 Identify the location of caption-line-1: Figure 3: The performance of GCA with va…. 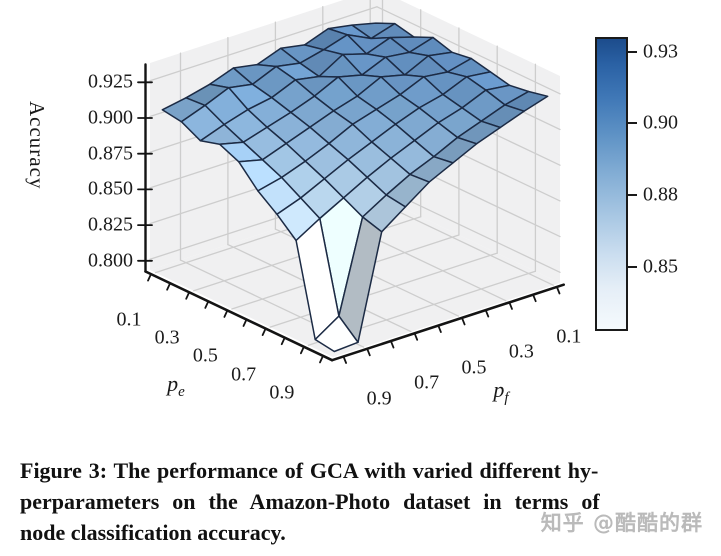
(309, 470).